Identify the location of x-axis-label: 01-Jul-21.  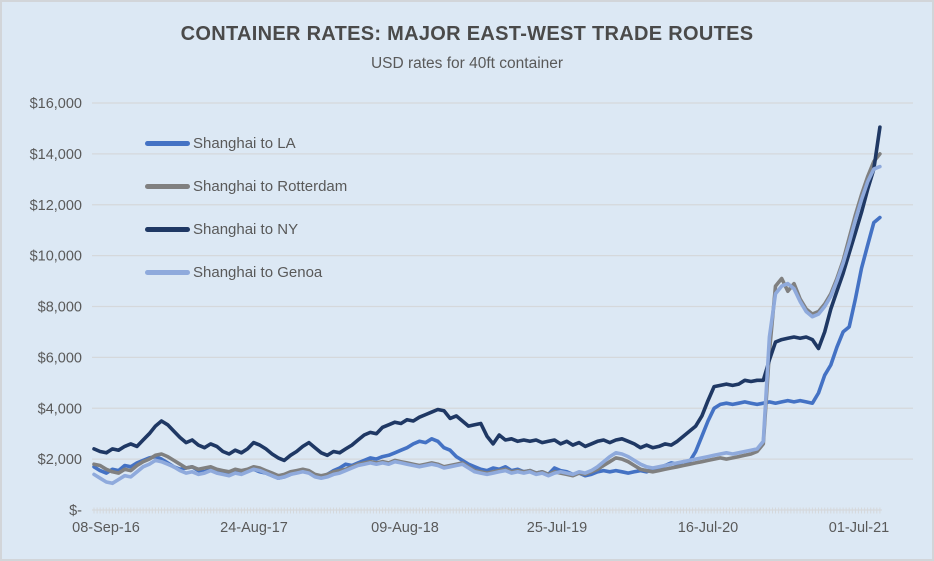
(859, 528).